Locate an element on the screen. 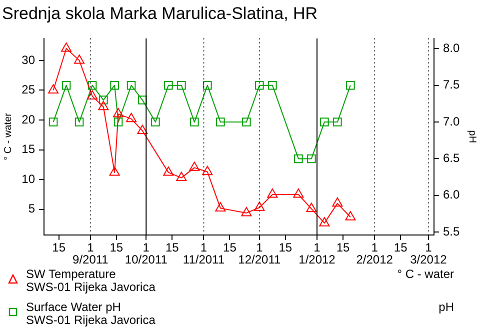 This screenshot has height=332, width=480. y2-tick-label: 8.0 is located at coordinates (451, 47).